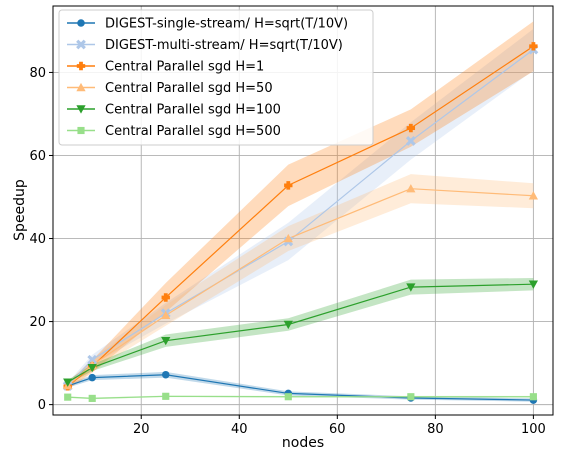 Image resolution: width=561 pixels, height=454 pixels. Describe the element at coordinates (226, 24) in the screenshot. I see `legend-label: DIGEST-single-stream/ H=sqrt(T/10V)` at that location.